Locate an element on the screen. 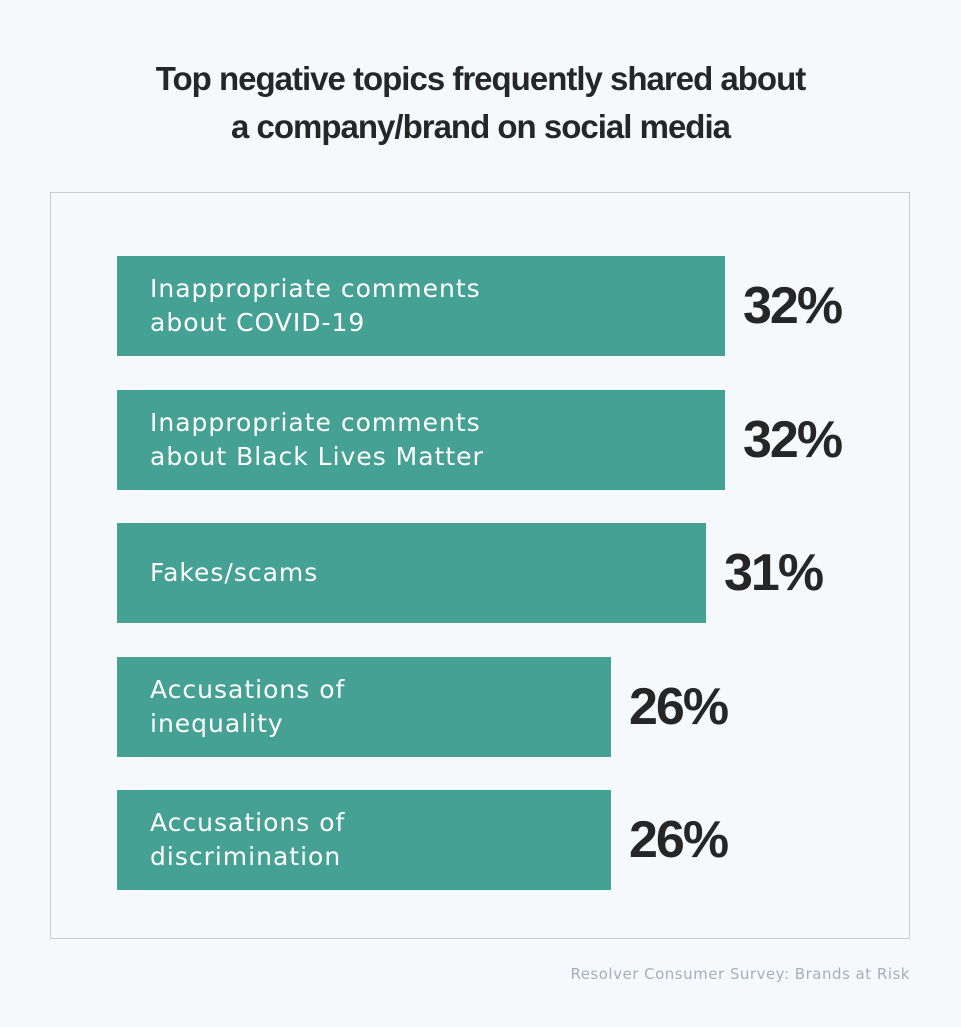  bar-label-4-line-2: inequality is located at coordinates (217, 723).